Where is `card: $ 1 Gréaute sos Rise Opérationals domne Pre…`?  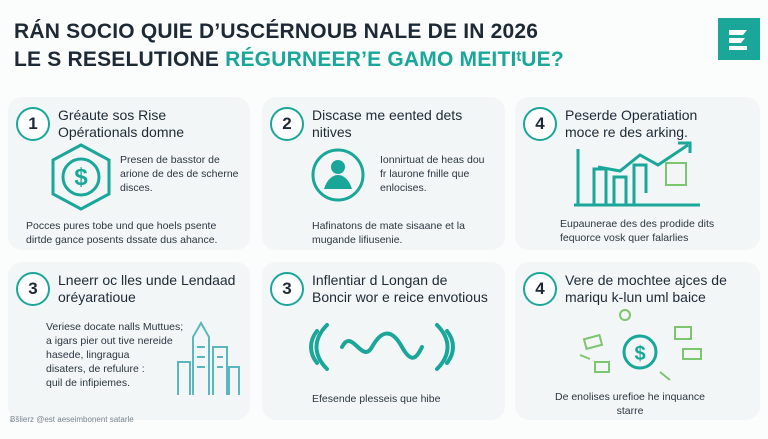
card: $ 1 Gréaute sos Rise Opérationals domne Pre… is located at coordinates (129, 173).